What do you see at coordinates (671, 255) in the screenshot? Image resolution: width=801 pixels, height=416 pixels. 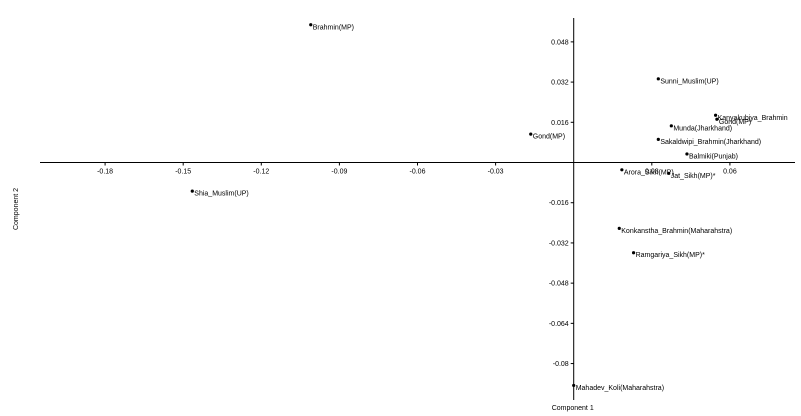 I see `data-point-label: Ramgariya_Sikh(MP)*` at bounding box center [671, 255].